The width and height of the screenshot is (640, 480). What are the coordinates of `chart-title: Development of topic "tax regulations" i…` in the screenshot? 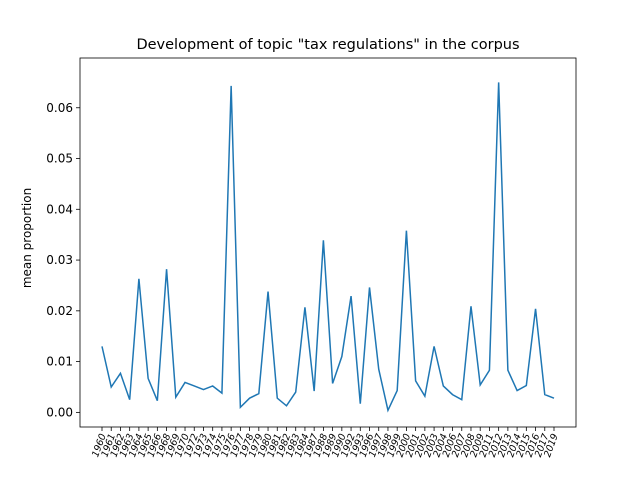 It's located at (327, 45).